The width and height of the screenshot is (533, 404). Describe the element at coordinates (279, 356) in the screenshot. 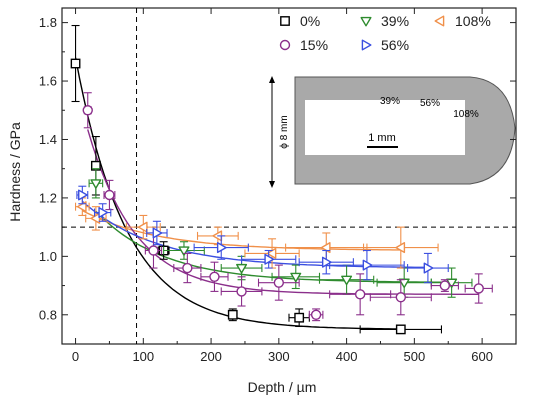

I see `x-tick-label: 300` at that location.